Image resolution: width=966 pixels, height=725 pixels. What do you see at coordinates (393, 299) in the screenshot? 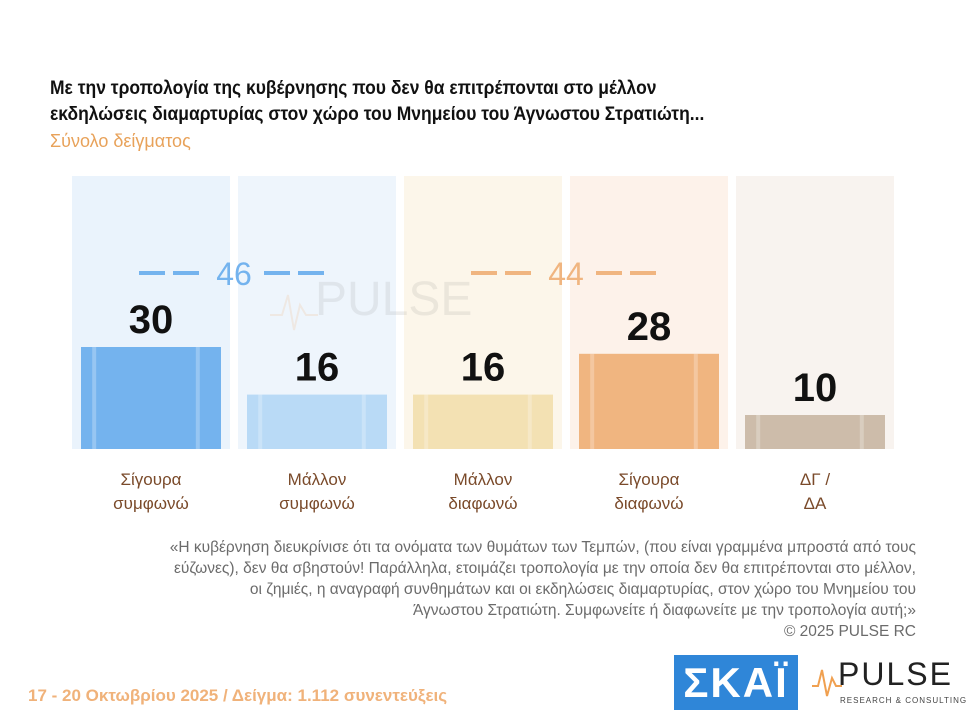
I see `watermark-word: PULSE` at bounding box center [393, 299].